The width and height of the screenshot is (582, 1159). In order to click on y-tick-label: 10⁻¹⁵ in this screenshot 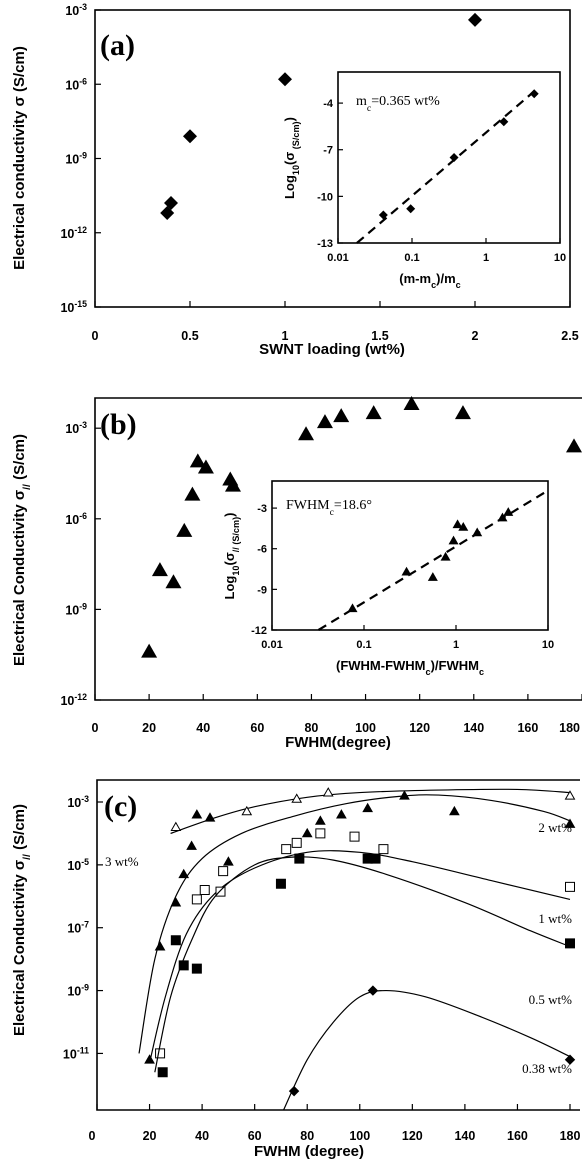, I will do `click(73, 307)`.